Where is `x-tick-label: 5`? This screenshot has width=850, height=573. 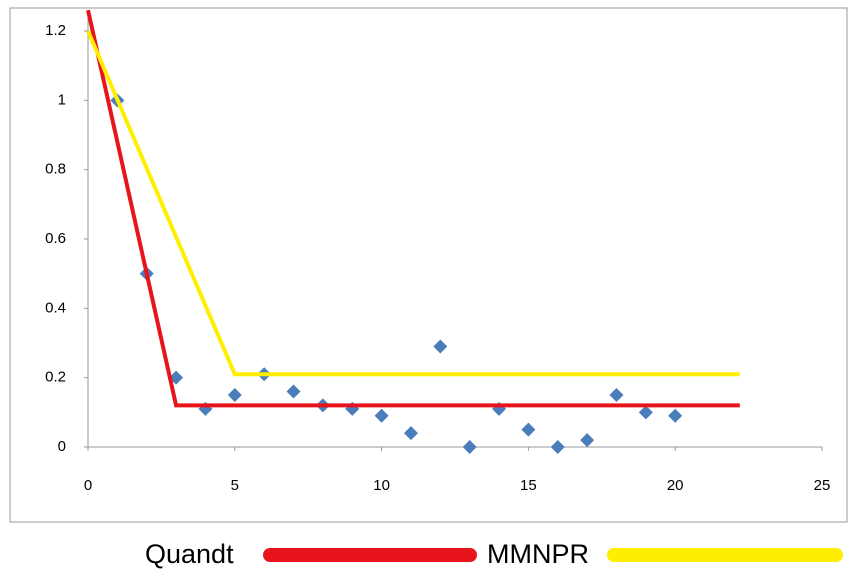 x-tick-label: 5 is located at coordinates (235, 485).